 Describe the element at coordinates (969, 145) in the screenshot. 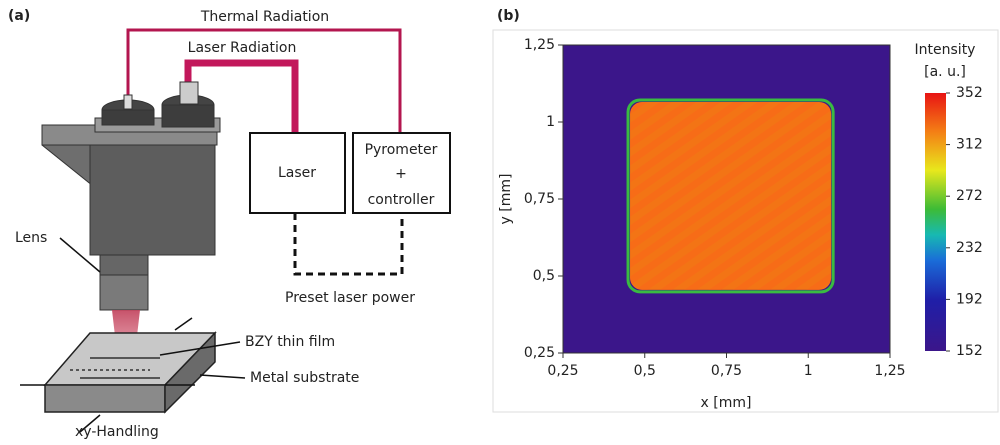

I see `colorbar-tick-label: 312` at that location.